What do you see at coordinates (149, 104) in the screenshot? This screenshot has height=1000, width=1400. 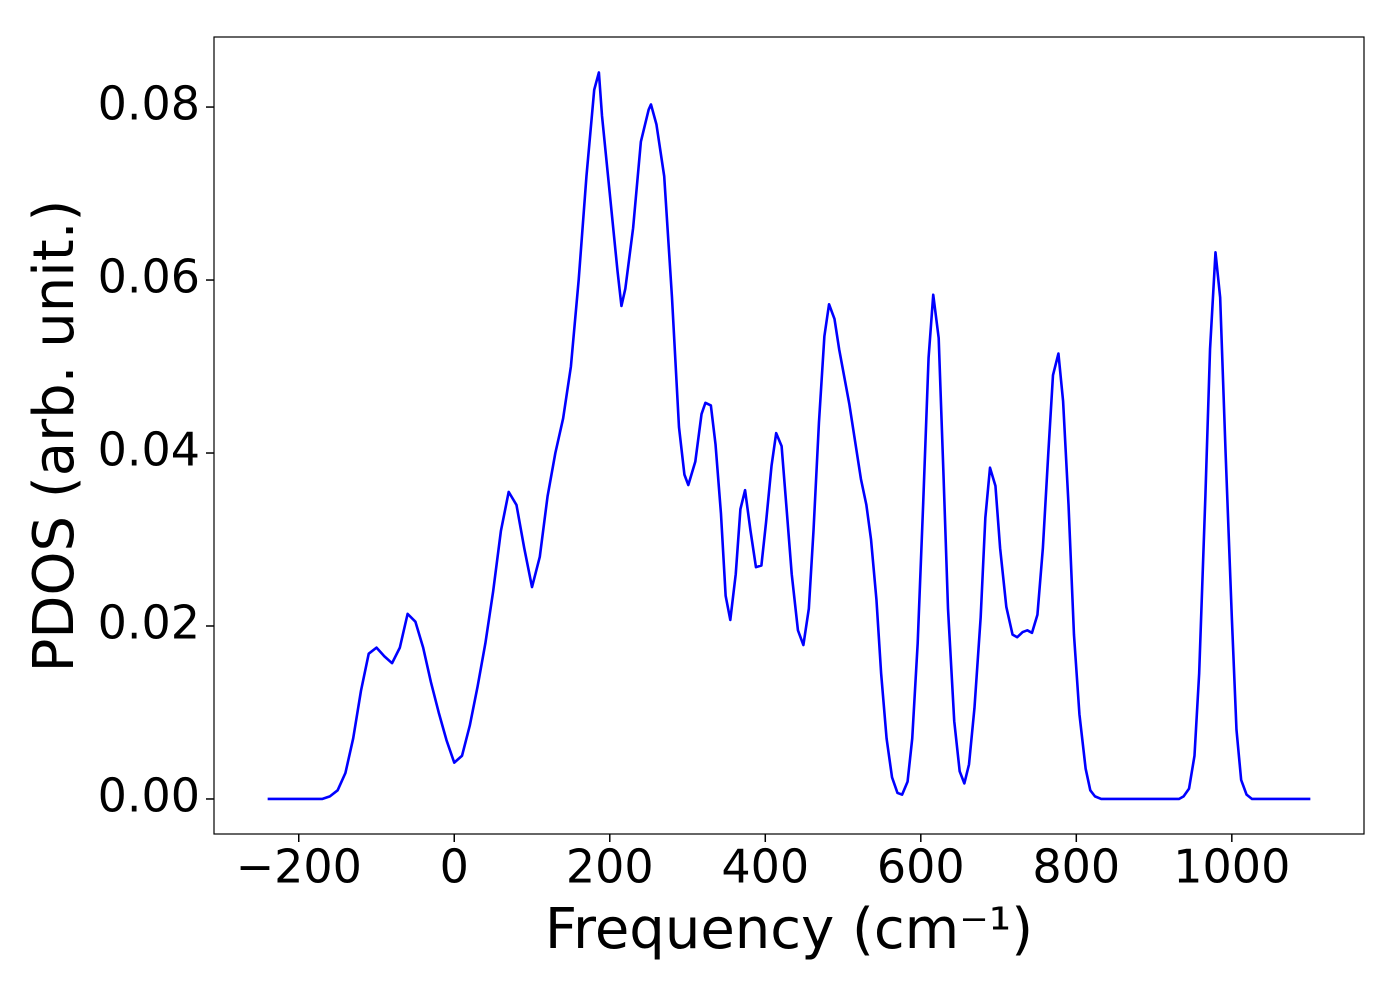 I see `y-tick-label: 0.08` at bounding box center [149, 104].